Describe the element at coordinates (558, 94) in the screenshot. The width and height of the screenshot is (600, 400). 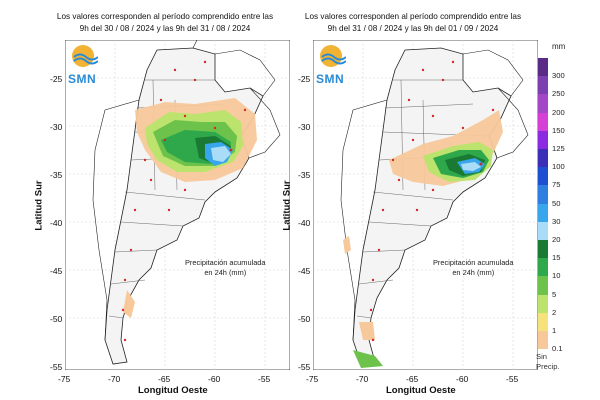
I see `legend-label: 250` at that location.